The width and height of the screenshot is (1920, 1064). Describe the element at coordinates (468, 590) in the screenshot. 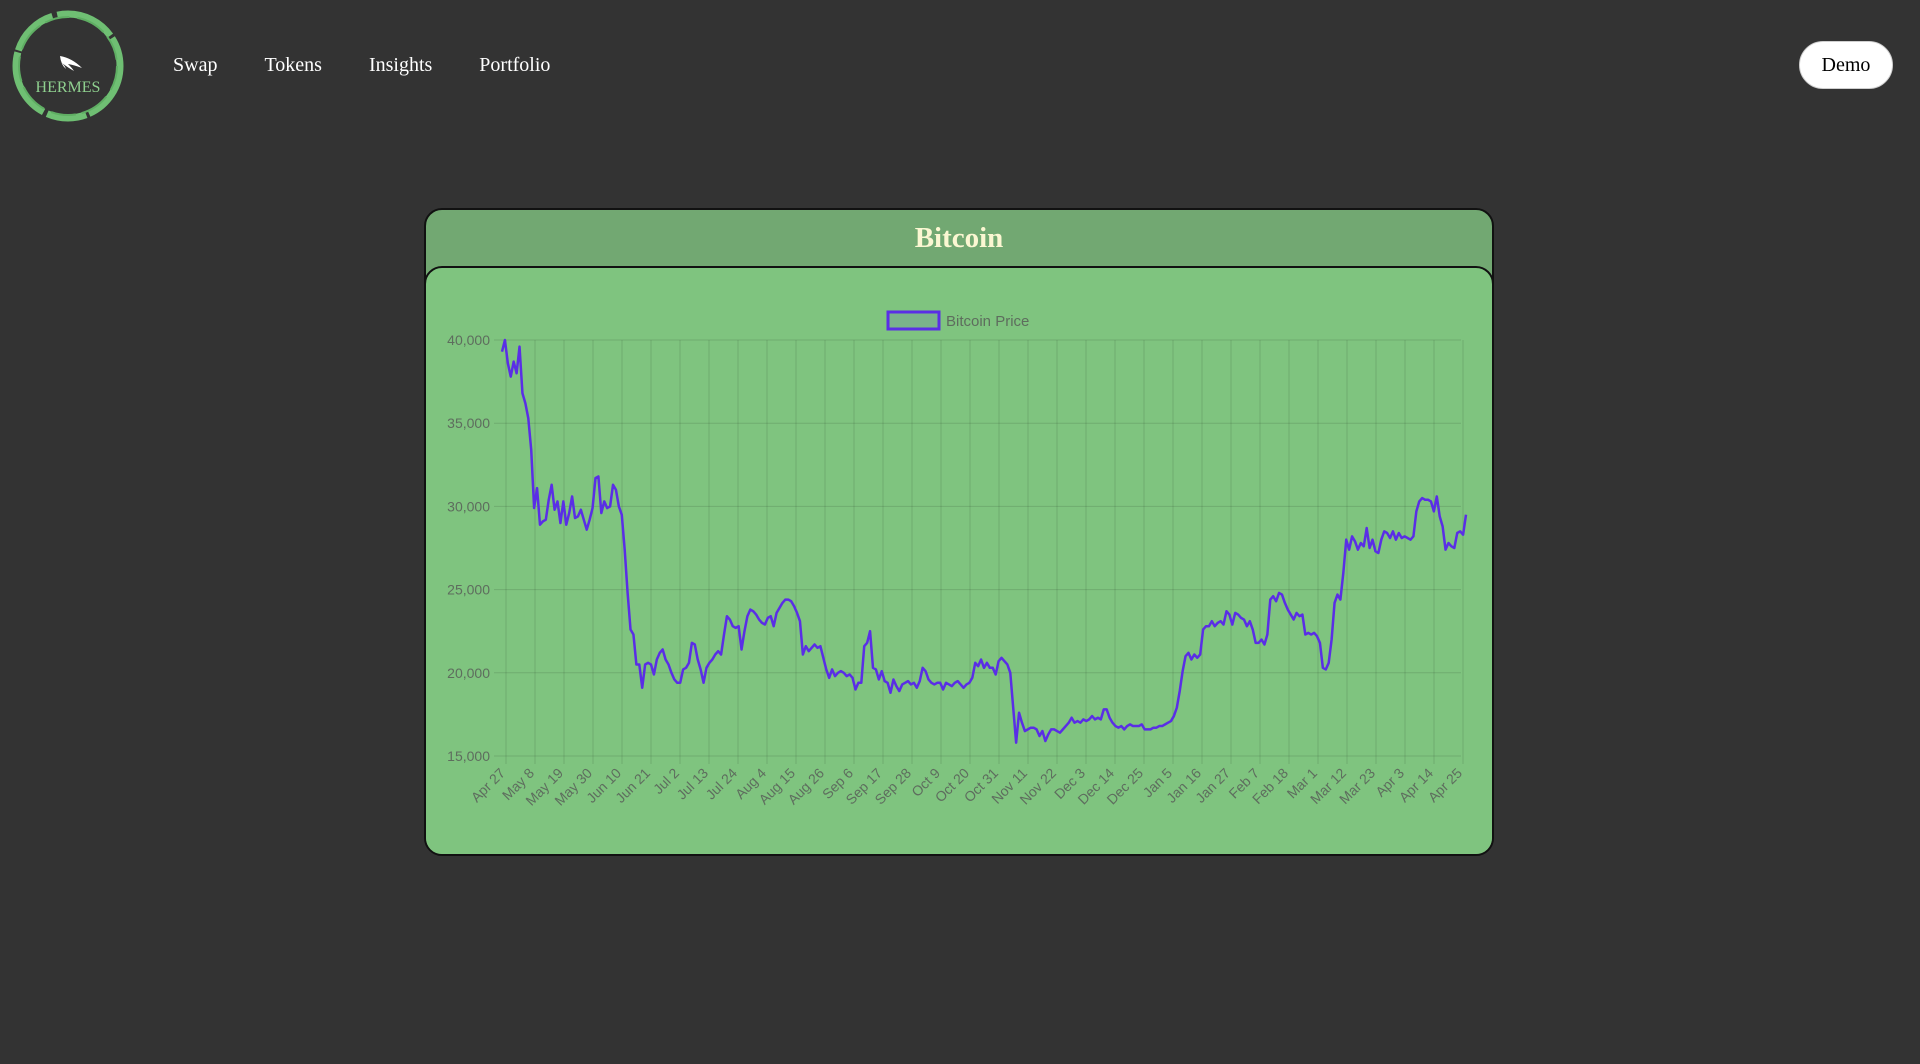

I see `y-tick-label: 25,000` at that location.